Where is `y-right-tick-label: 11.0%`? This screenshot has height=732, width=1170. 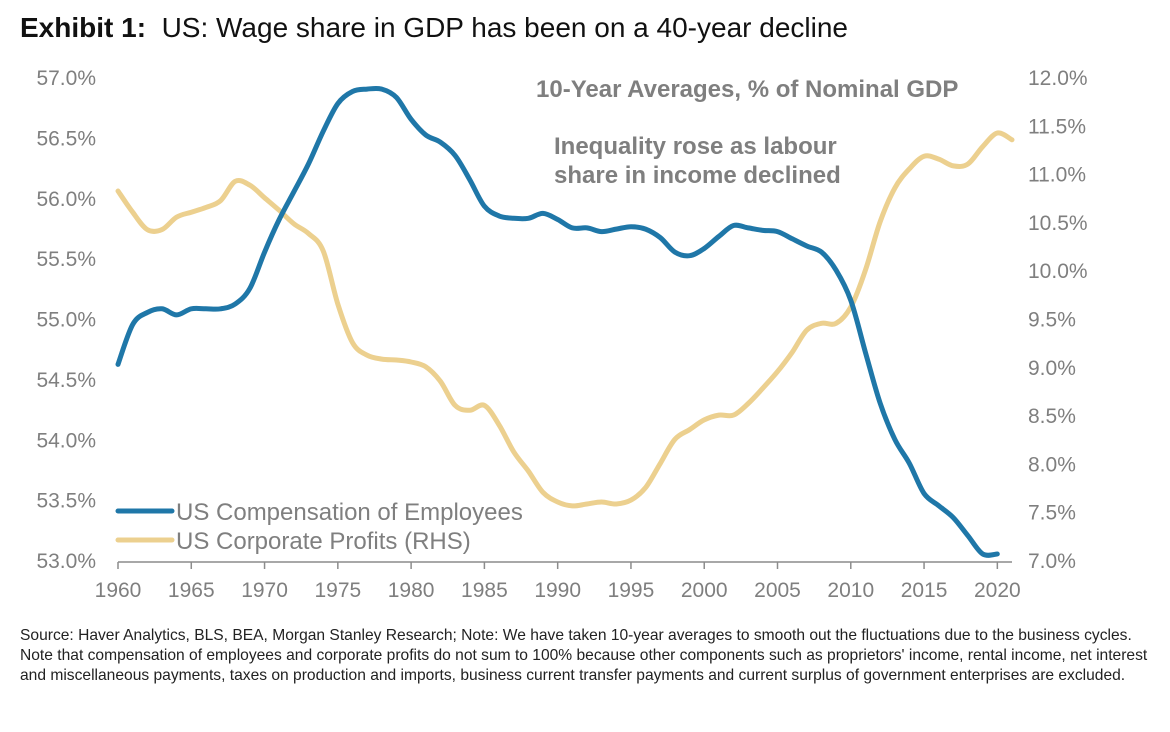 y-right-tick-label: 11.0% is located at coordinates (1057, 175).